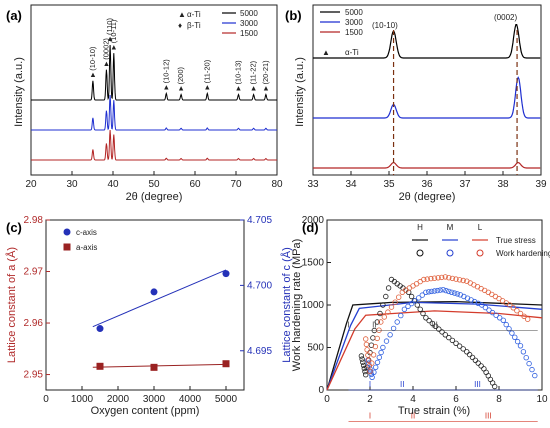  I want to click on panel-d-legend-circle-L, so click(480, 253).